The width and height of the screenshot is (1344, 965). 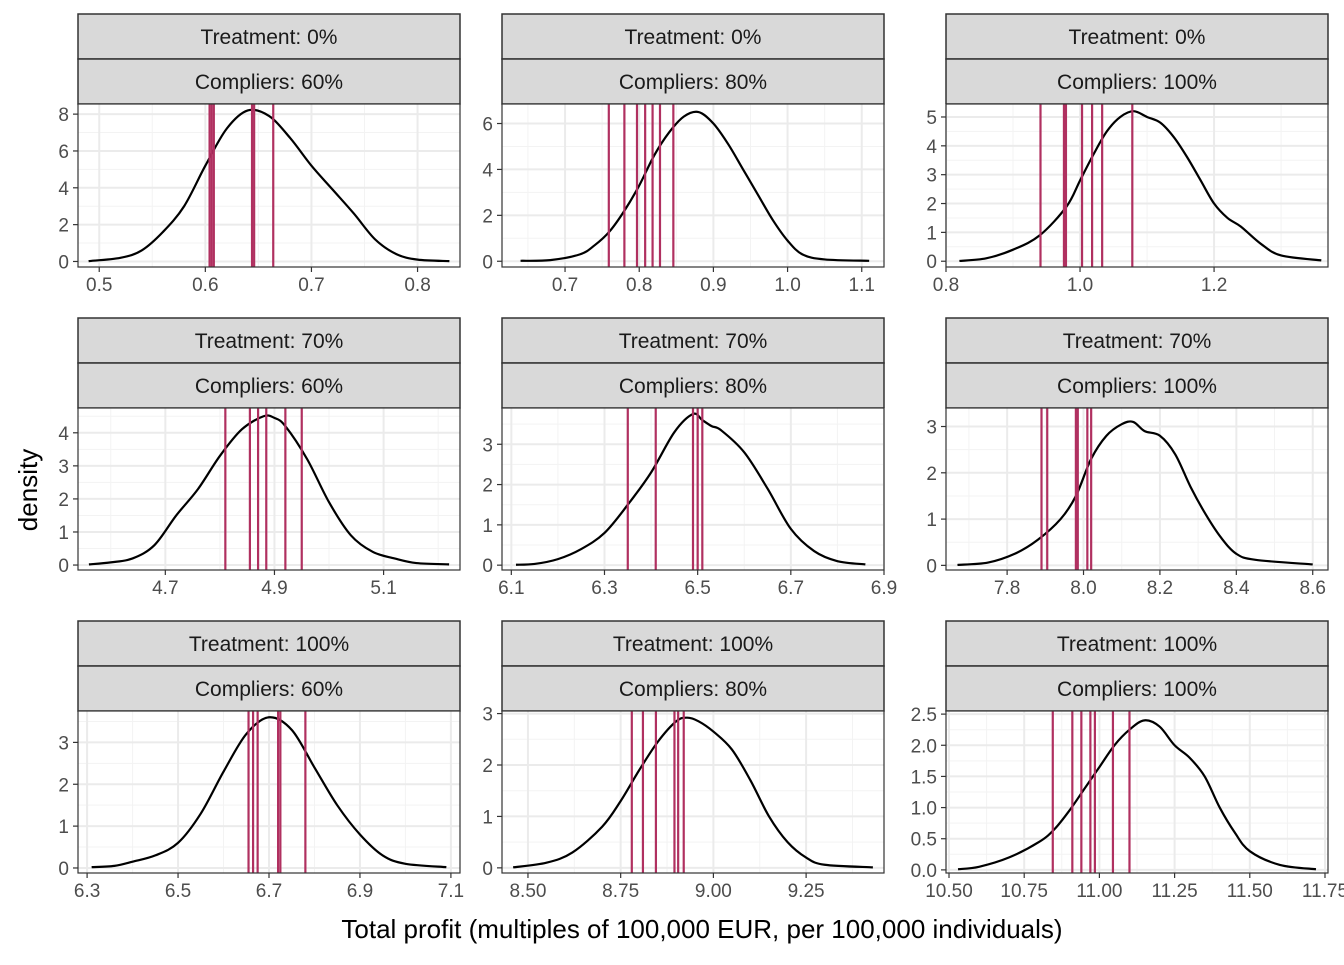 I want to click on y-tick-label: 8, so click(x=63, y=115).